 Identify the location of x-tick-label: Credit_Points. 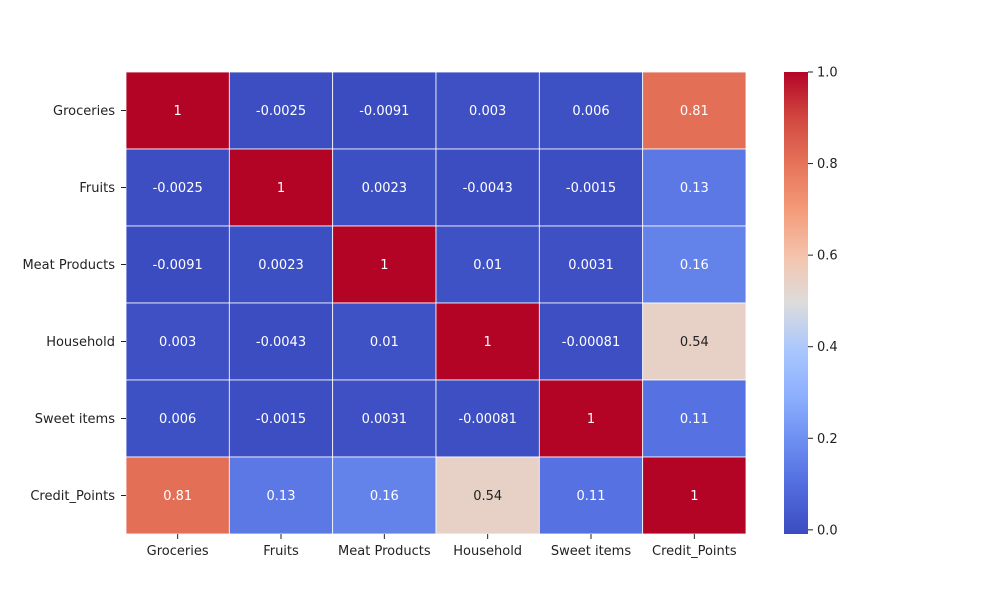
(694, 551).